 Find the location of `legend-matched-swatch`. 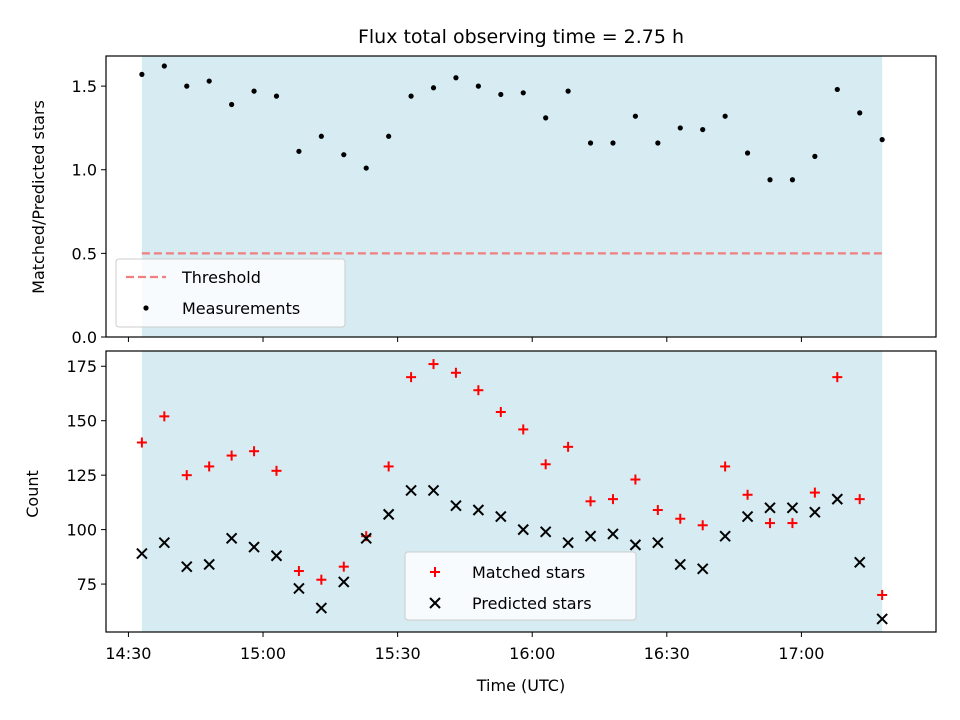

legend-matched-swatch is located at coordinates (435, 572).